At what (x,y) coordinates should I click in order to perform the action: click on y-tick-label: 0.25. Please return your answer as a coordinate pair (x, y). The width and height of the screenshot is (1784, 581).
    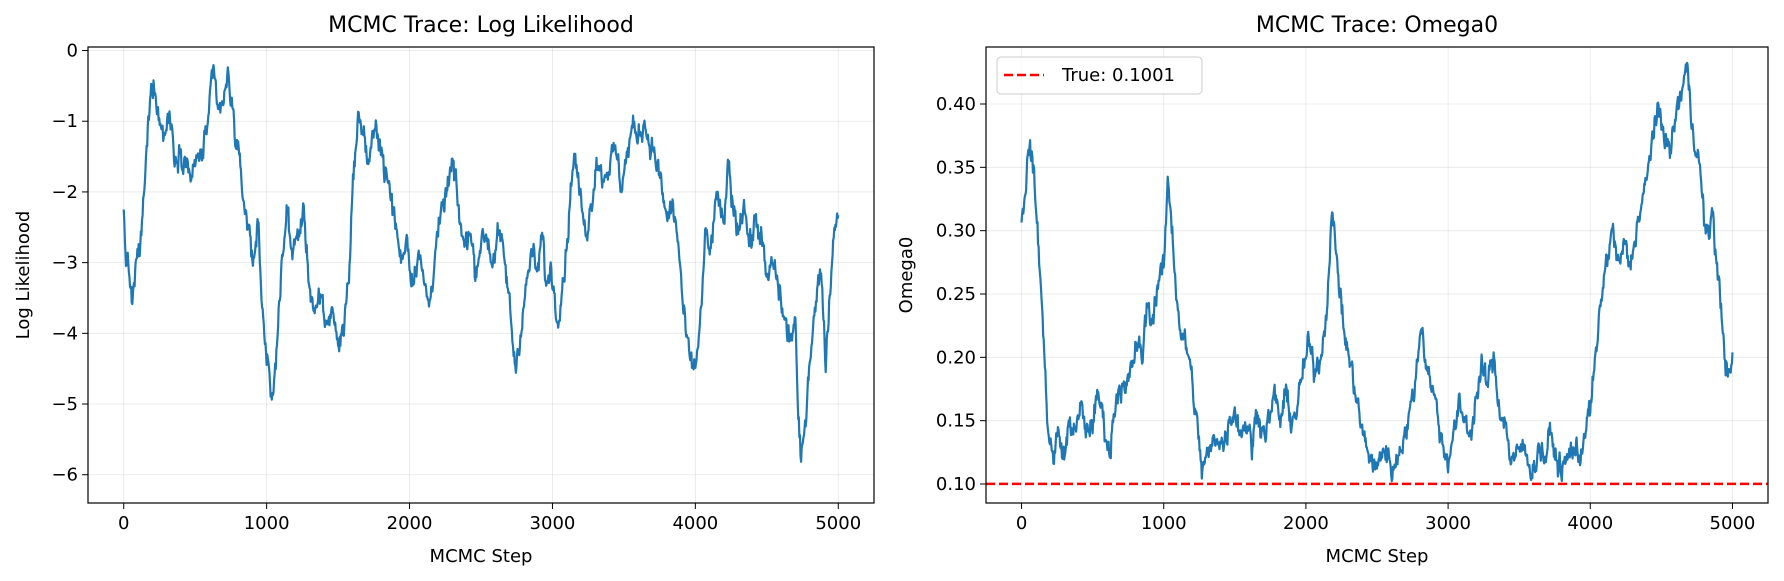
    Looking at the image, I should click on (956, 294).